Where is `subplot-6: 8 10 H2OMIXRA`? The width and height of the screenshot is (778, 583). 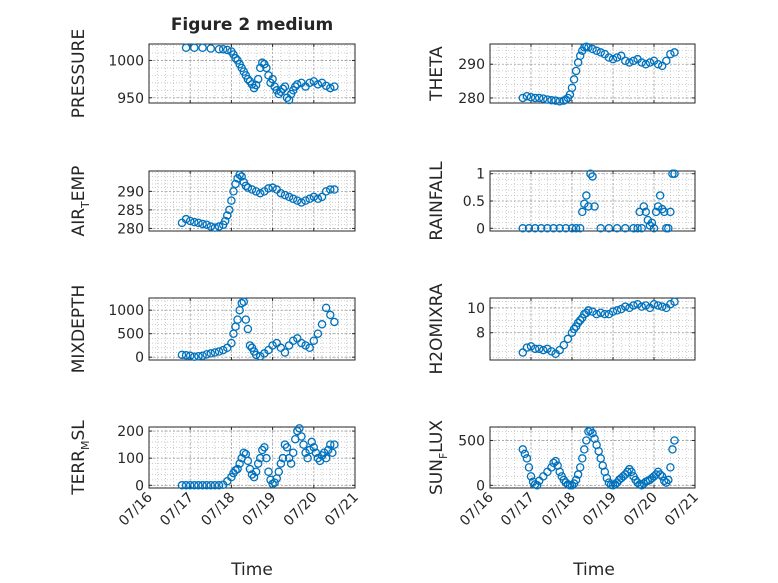
subplot-6: 8 10 H2OMIXRA is located at coordinates (561, 329).